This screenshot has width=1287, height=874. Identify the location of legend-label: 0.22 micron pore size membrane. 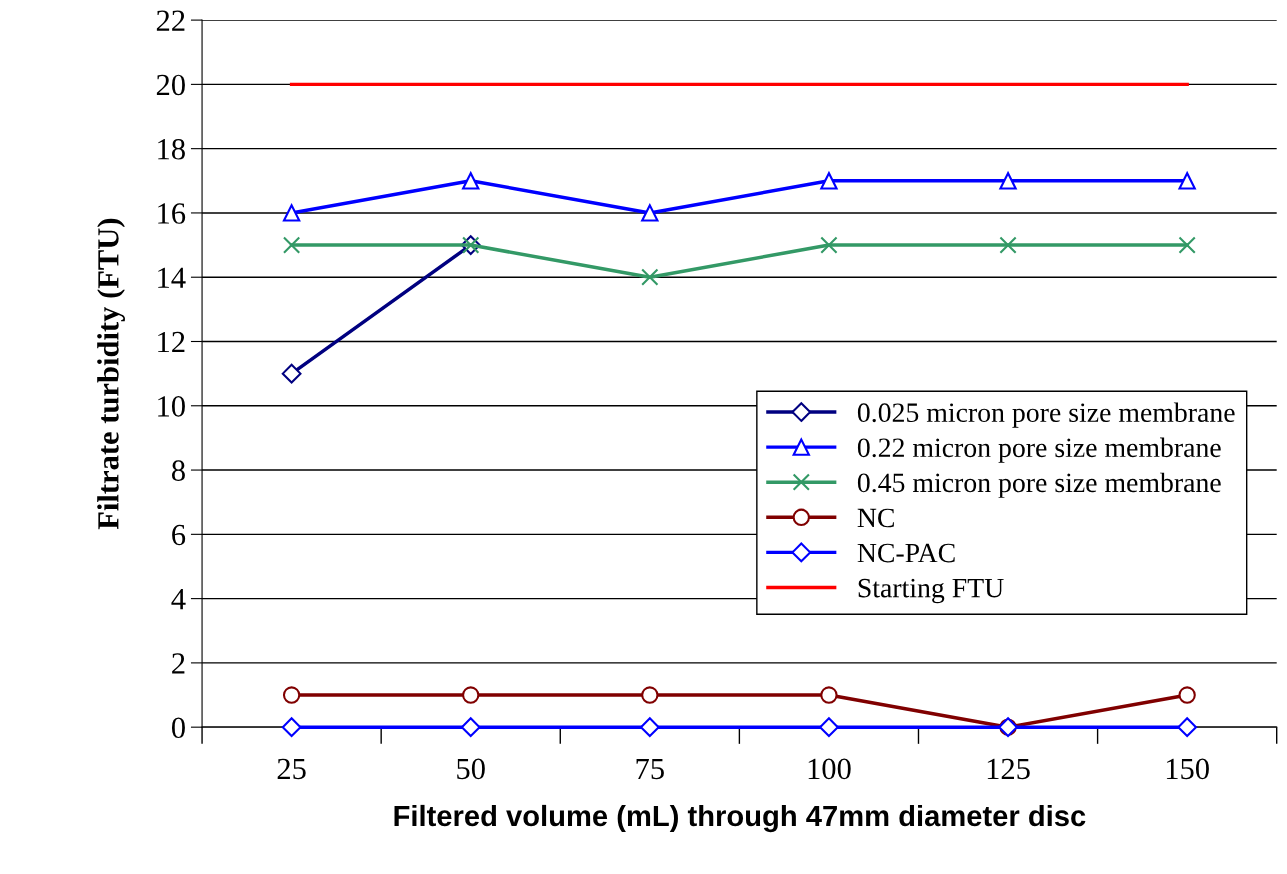
(1039, 450).